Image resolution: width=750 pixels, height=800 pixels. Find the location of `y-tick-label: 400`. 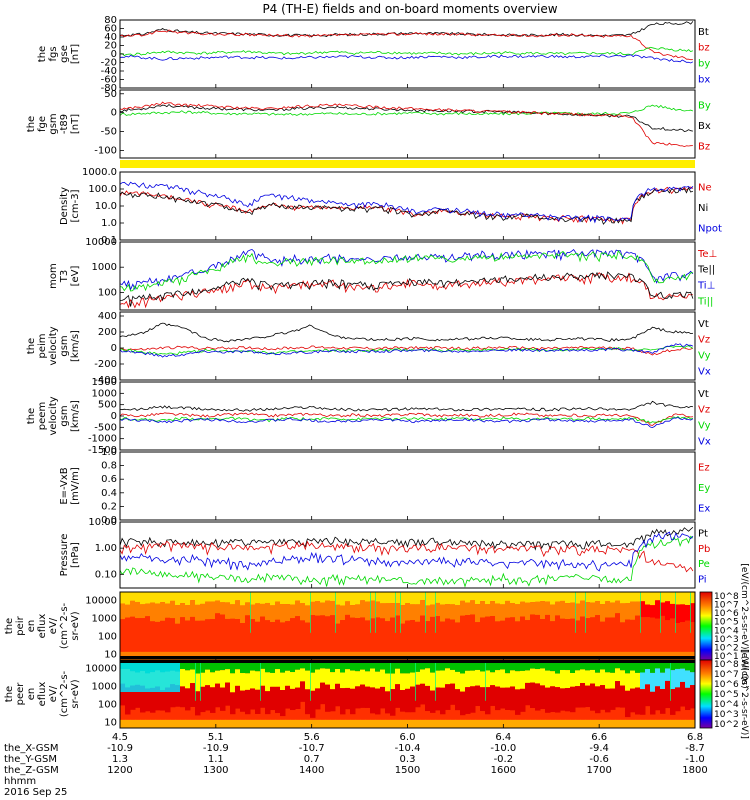

y-tick-label: 400 is located at coordinates (107, 316).